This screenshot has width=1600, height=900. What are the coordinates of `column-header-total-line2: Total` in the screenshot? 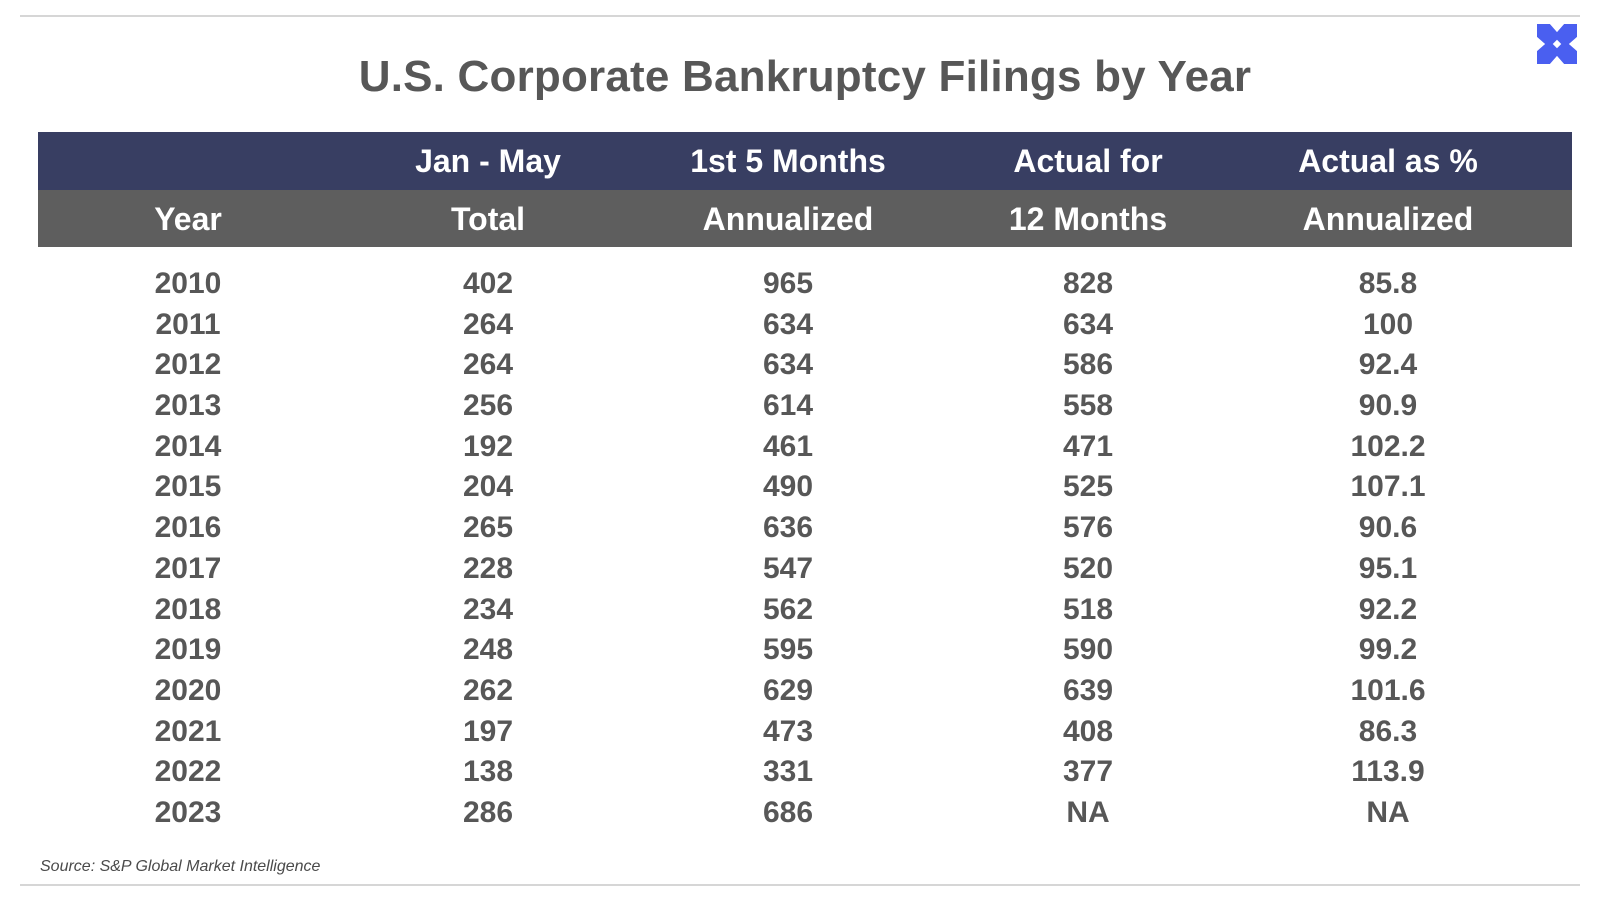 It's located at (488, 219).